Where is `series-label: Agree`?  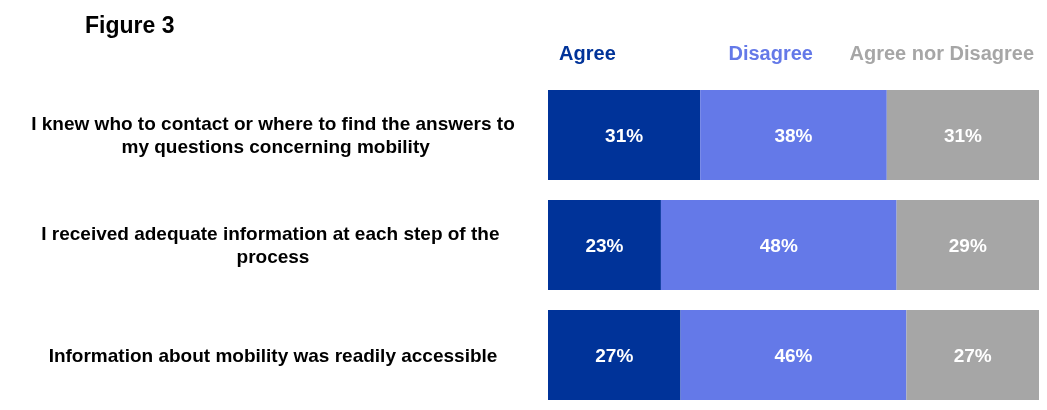 series-label: Agree is located at coordinates (587, 53).